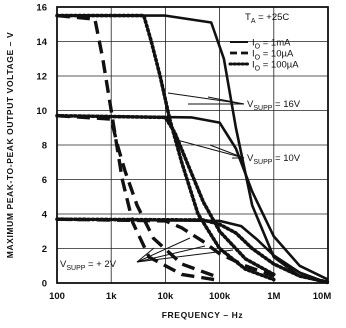 This screenshot has width=346, height=328. Describe the element at coordinates (273, 296) in the screenshot. I see `x-tick-label: 1M` at that location.